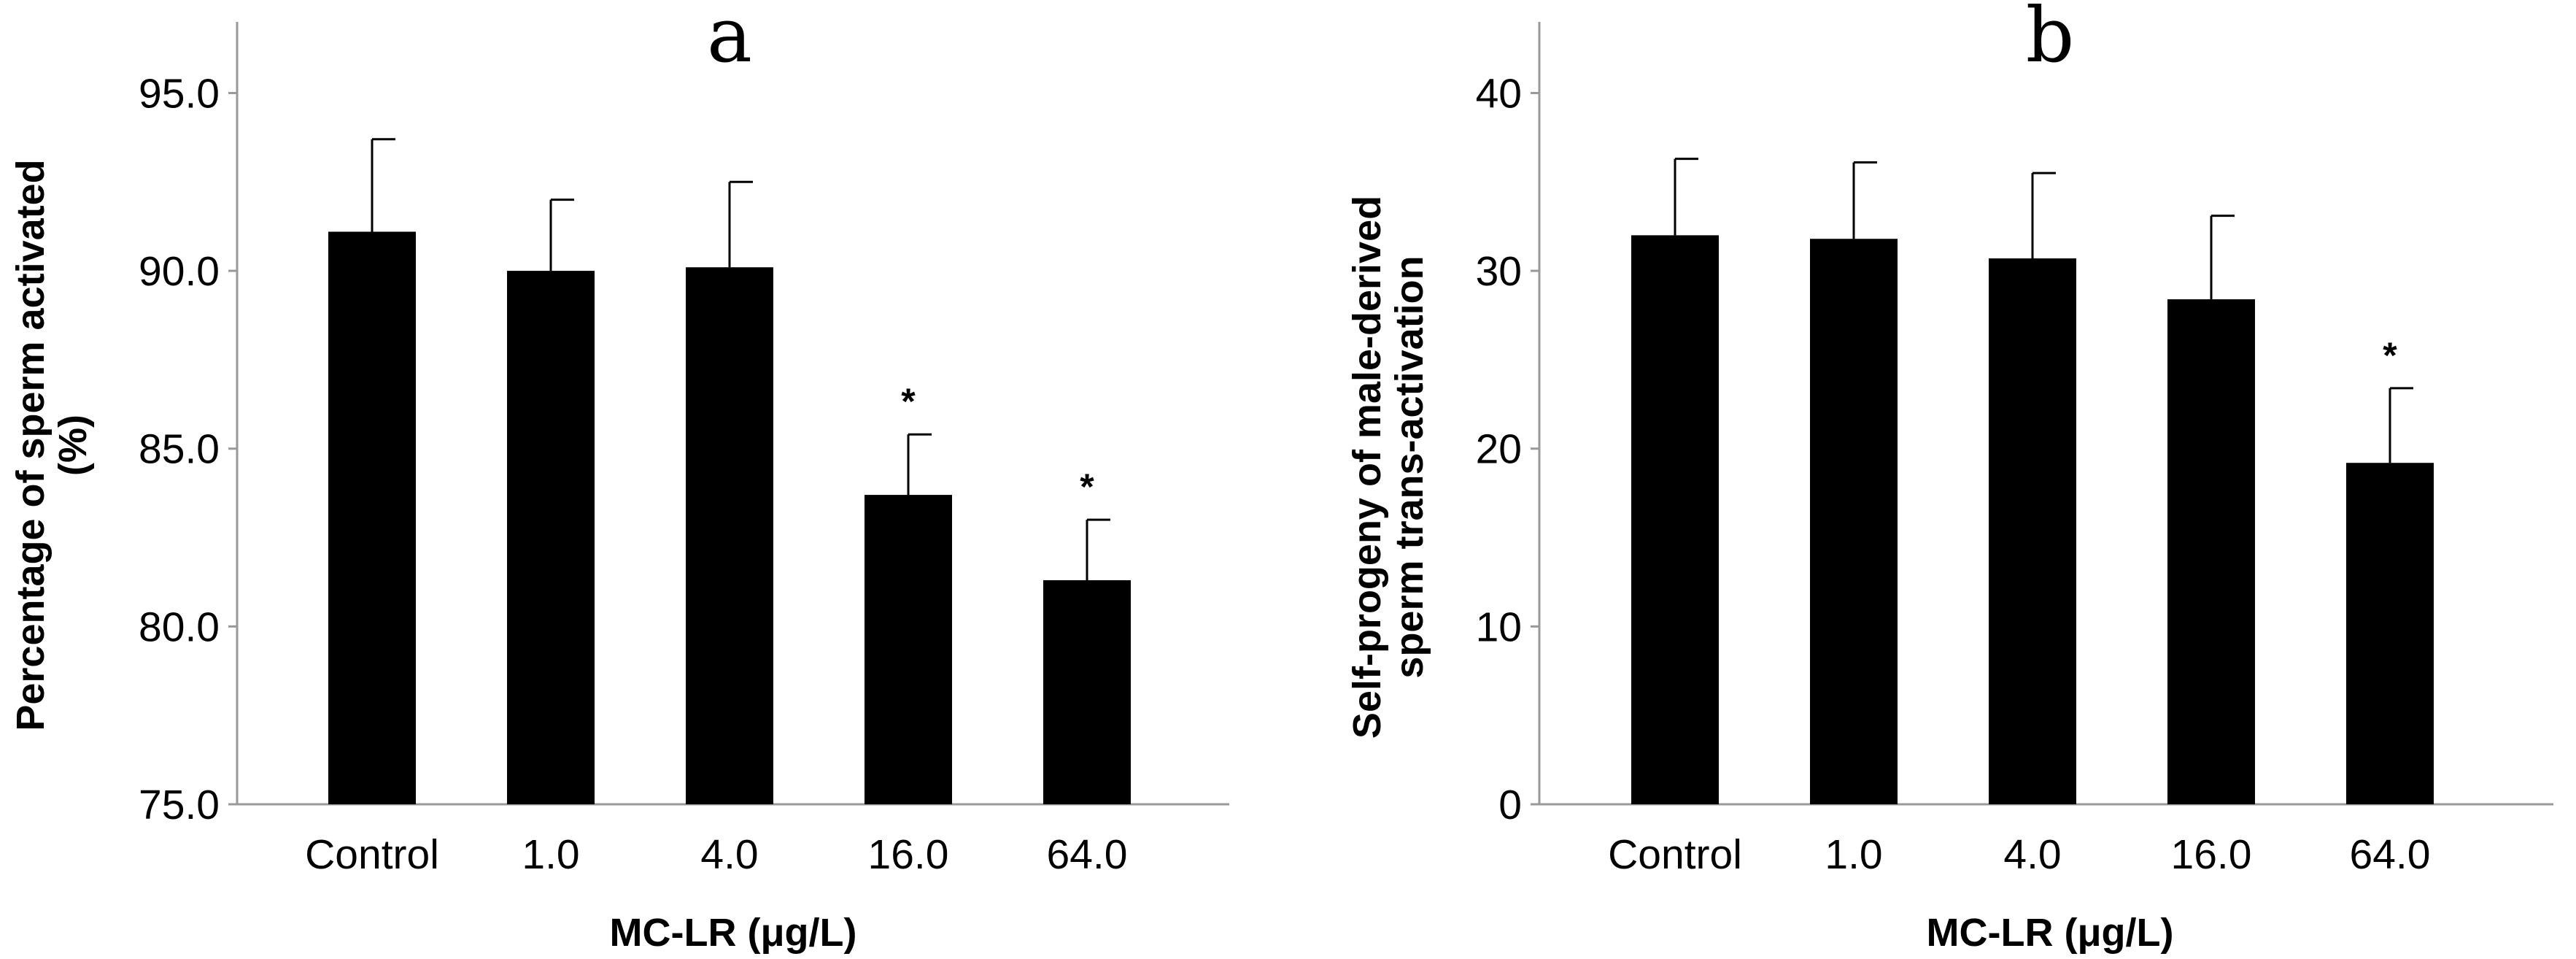 The image size is (2576, 959). Describe the element at coordinates (179, 94) in the screenshot. I see `y-tick-label-a: 95.0` at that location.